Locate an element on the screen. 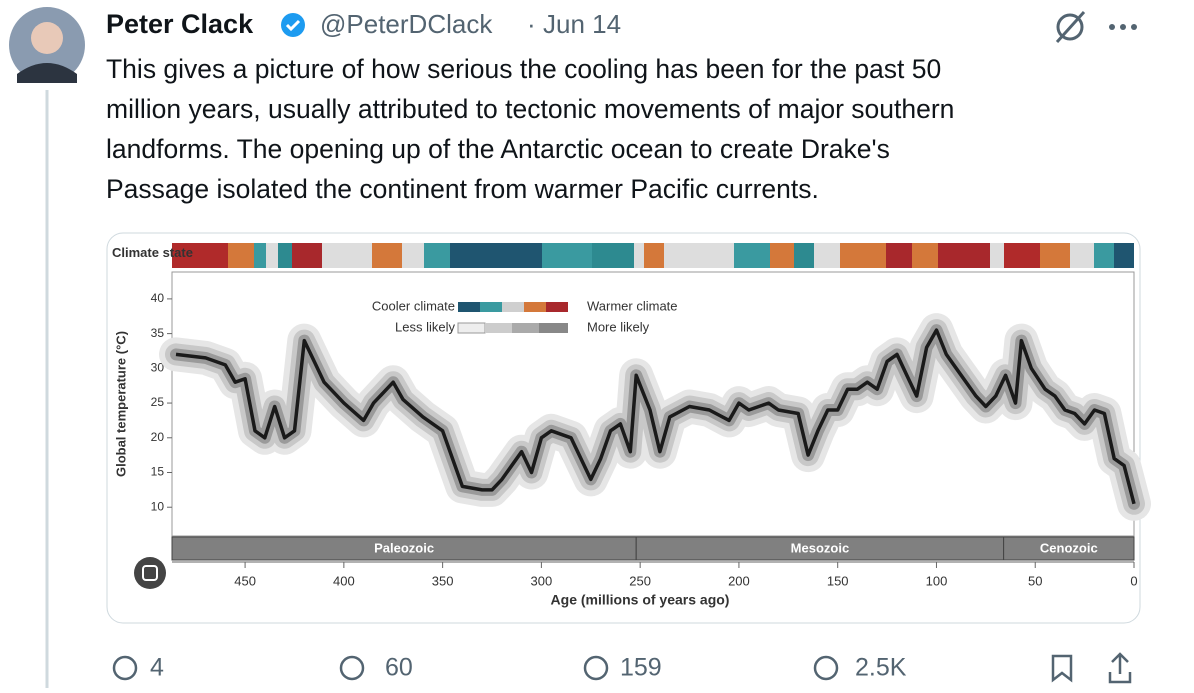 Image resolution: width=1194 pixels, height=693 pixels. legend-cooler: Cooler climate is located at coordinates (413, 305).